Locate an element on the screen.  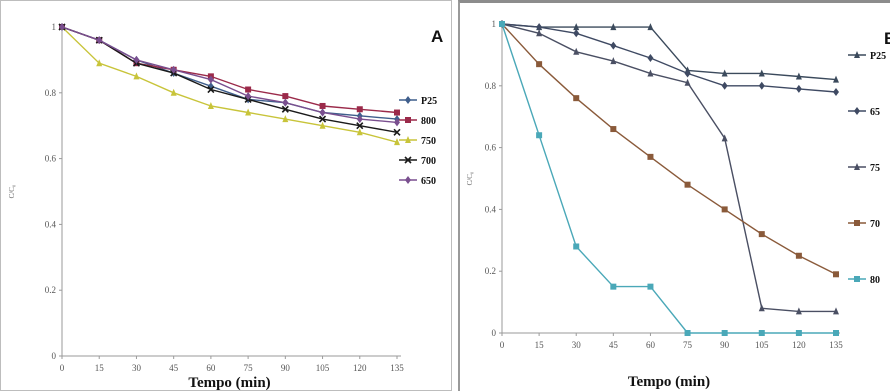
legend-label: 750 is located at coordinates (428, 141).